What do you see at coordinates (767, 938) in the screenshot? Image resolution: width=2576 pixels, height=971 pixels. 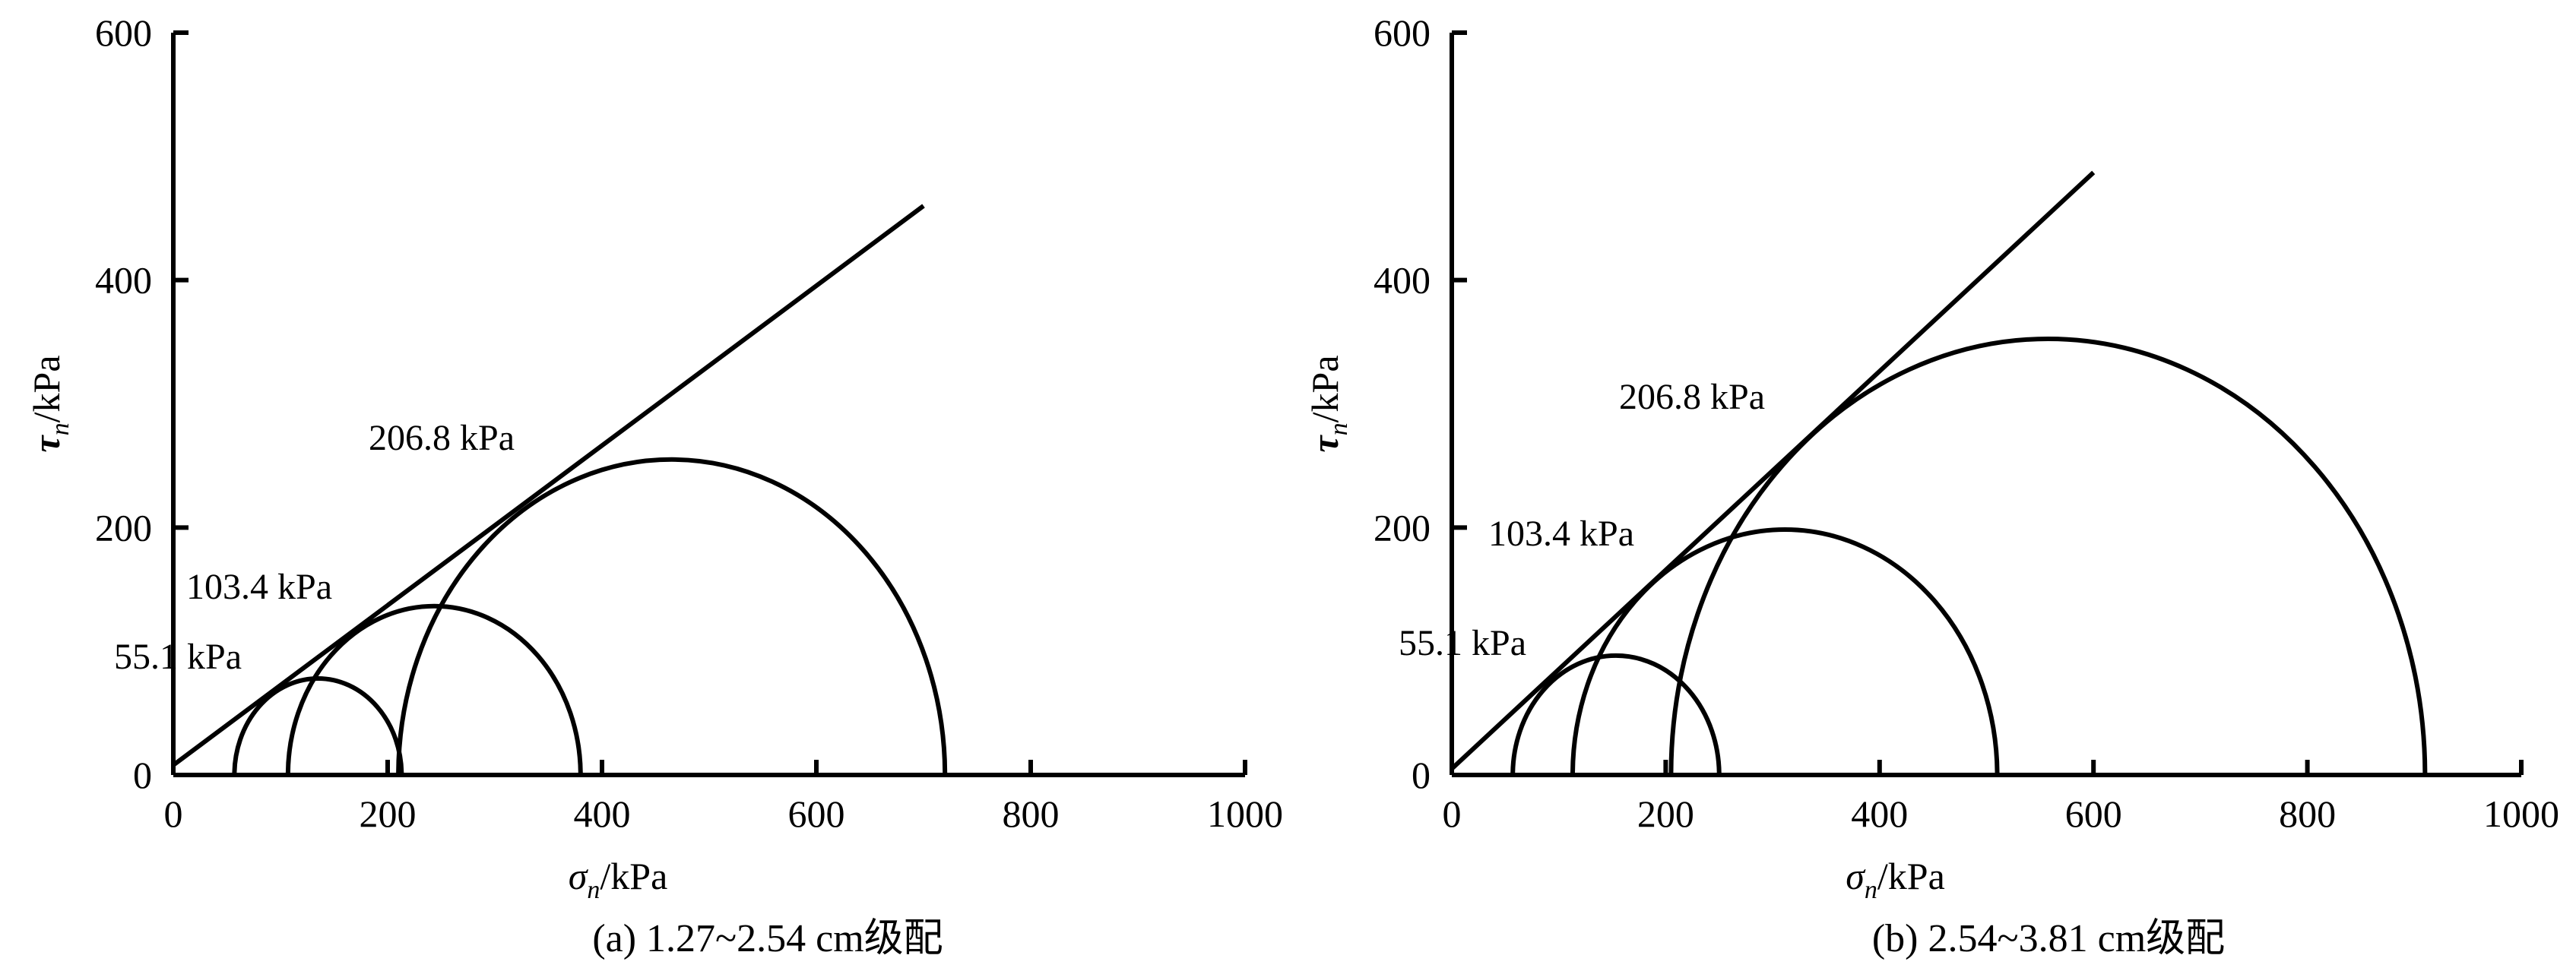 I see `subfigure-caption: (a) 1.27~2.54 cm级配` at bounding box center [767, 938].